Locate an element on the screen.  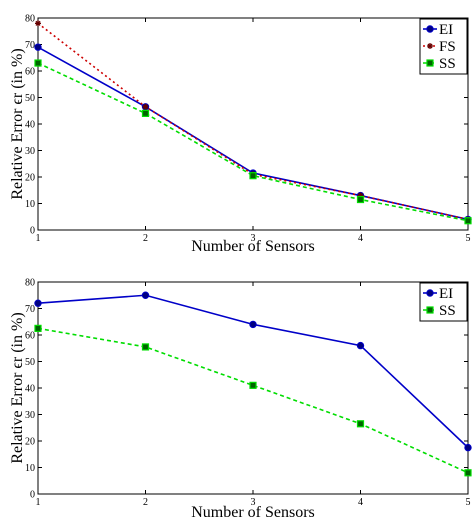
legend-marker-fs is located at coordinates (430, 46).